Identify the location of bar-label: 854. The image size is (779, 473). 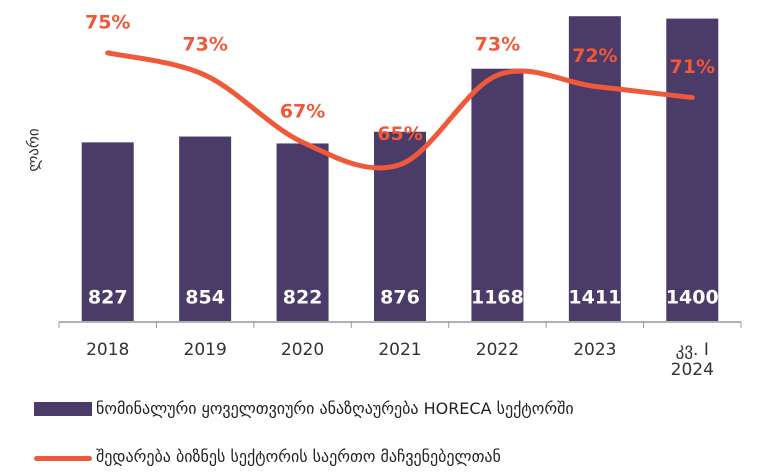
(205, 298).